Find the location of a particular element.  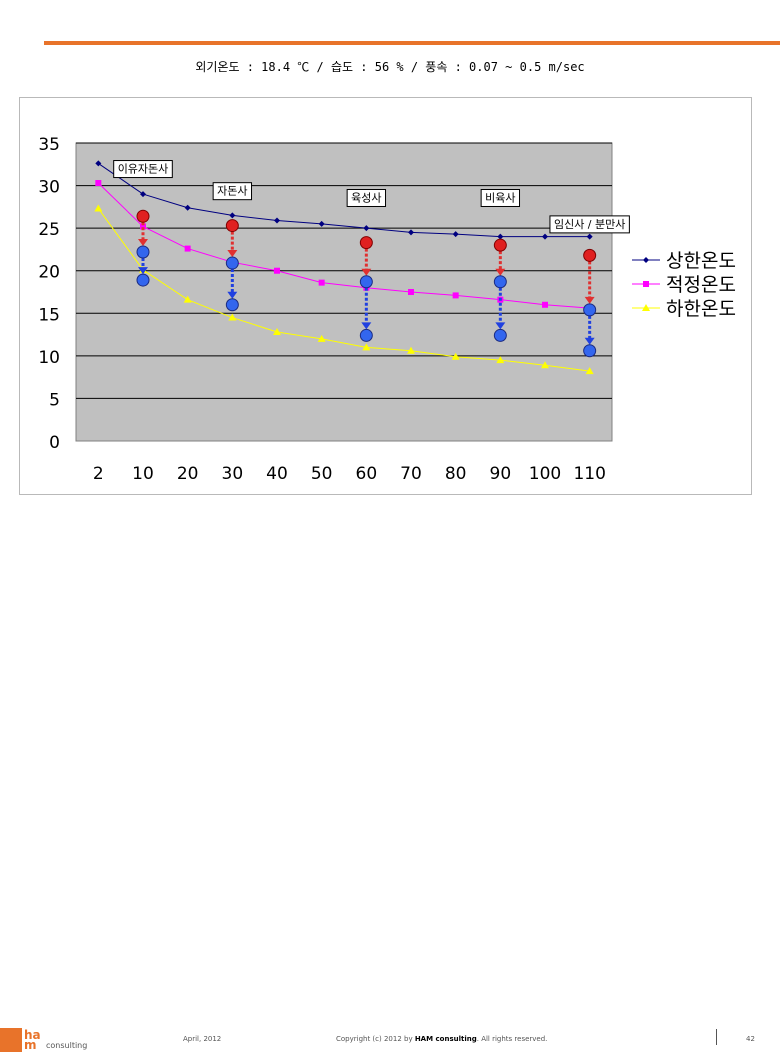

x-tick-label: 110 is located at coordinates (589, 474).